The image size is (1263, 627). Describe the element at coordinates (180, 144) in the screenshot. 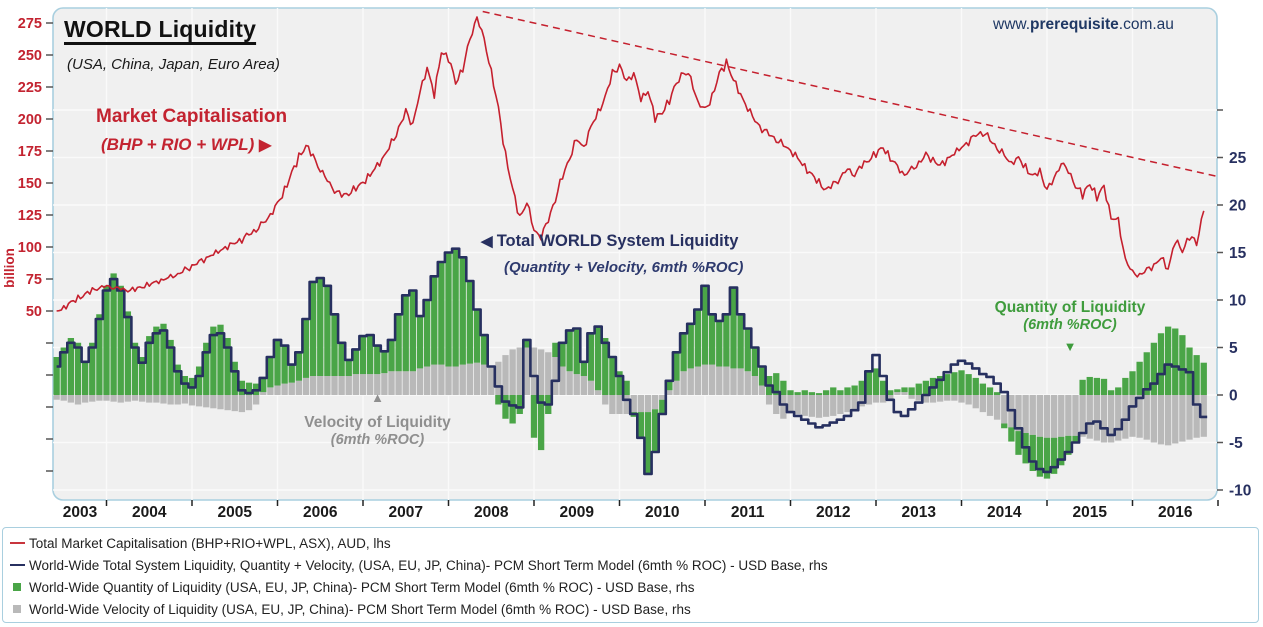

I see `annotation-market-cap-sub-text: (BHP + RIO + WPL)` at that location.